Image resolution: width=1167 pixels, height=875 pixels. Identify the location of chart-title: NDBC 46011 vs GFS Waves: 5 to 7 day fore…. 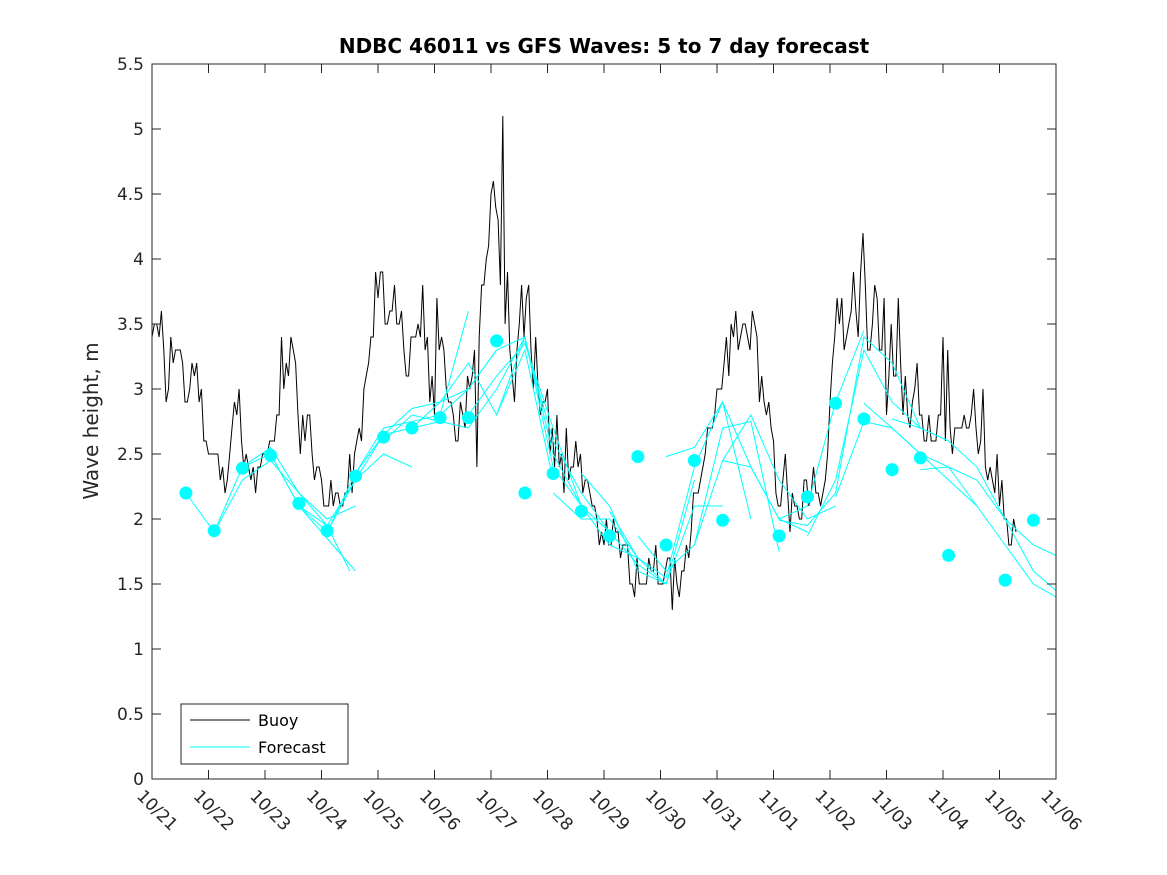
(604, 46).